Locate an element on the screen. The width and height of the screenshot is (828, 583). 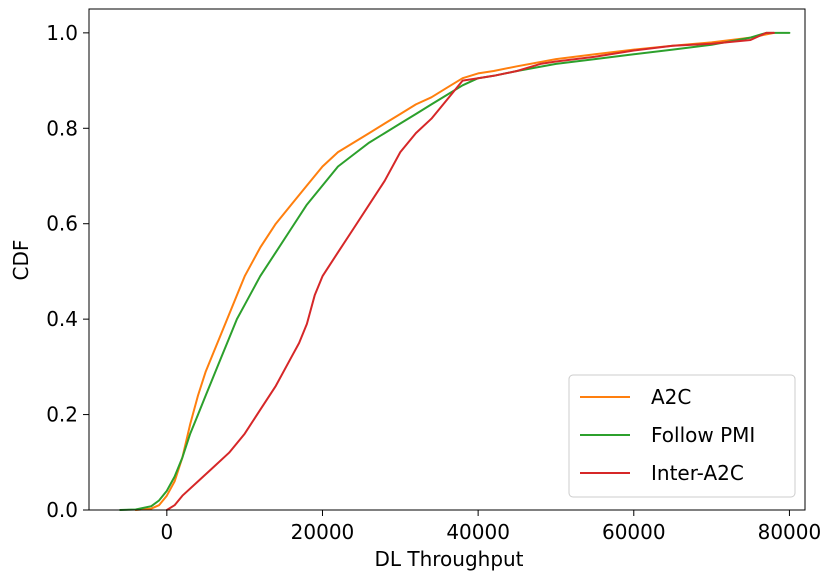
legend-box is located at coordinates (682, 436).